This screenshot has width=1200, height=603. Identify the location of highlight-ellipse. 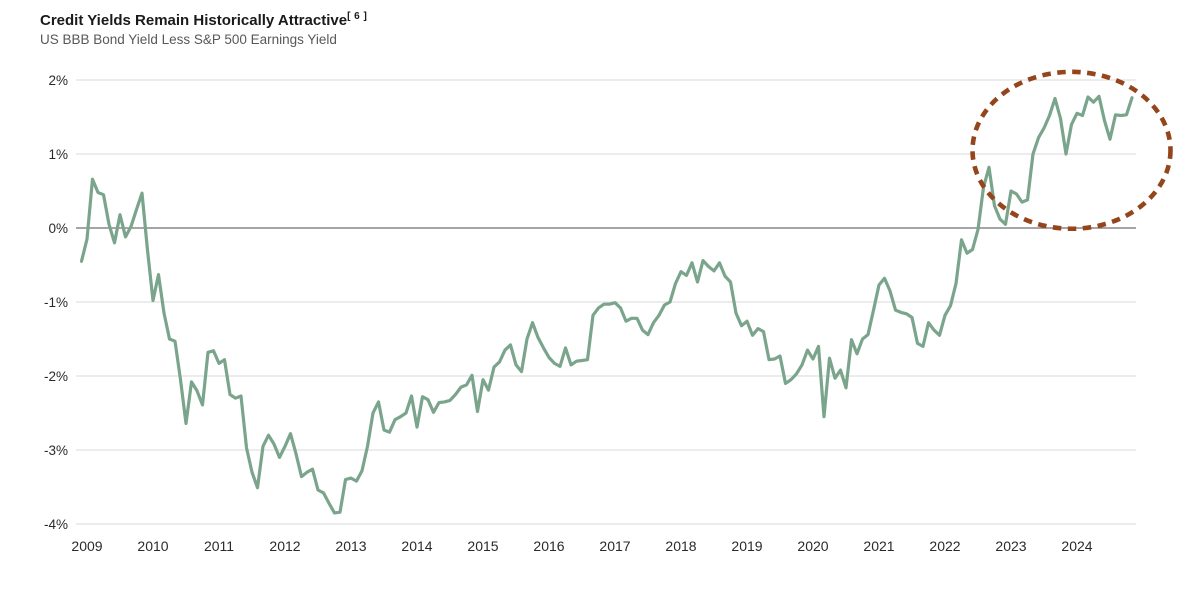
(1071, 150).